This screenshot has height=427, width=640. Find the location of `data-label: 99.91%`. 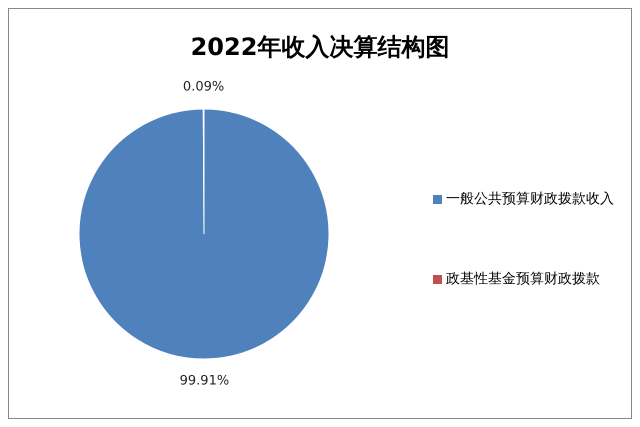

data-label: 99.91% is located at coordinates (205, 381).